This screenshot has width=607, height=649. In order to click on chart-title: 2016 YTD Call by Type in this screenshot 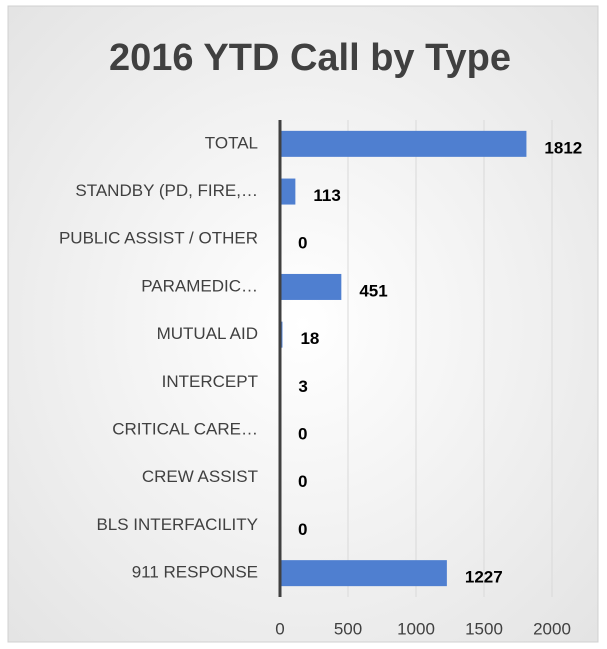, I will do `click(310, 58)`.